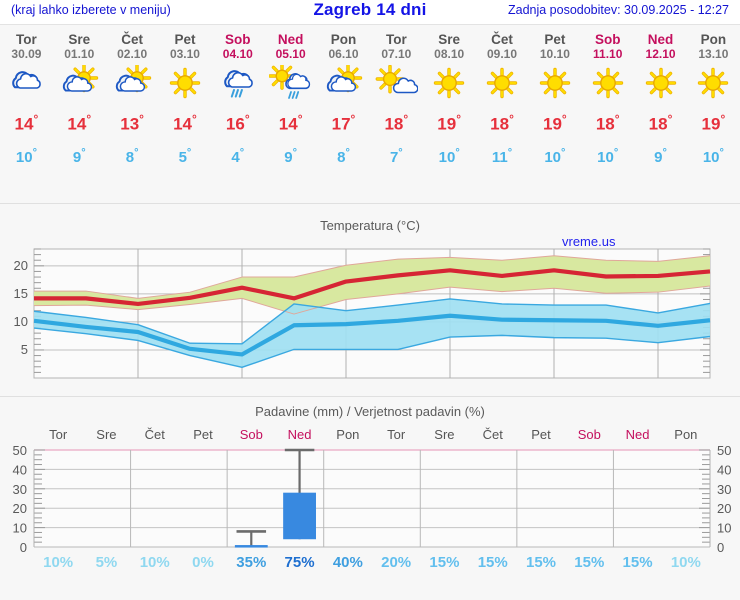 This screenshot has width=740, height=600. Describe the element at coordinates (660, 54) in the screenshot. I see `day-date-label: 12.10` at that location.